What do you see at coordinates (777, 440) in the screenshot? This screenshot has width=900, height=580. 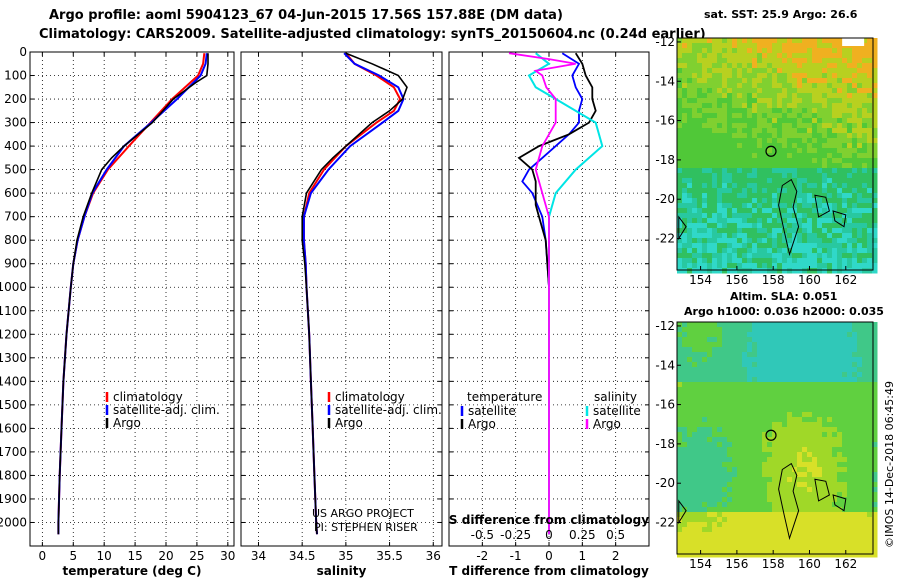 I see `map-field` at bounding box center [777, 440].